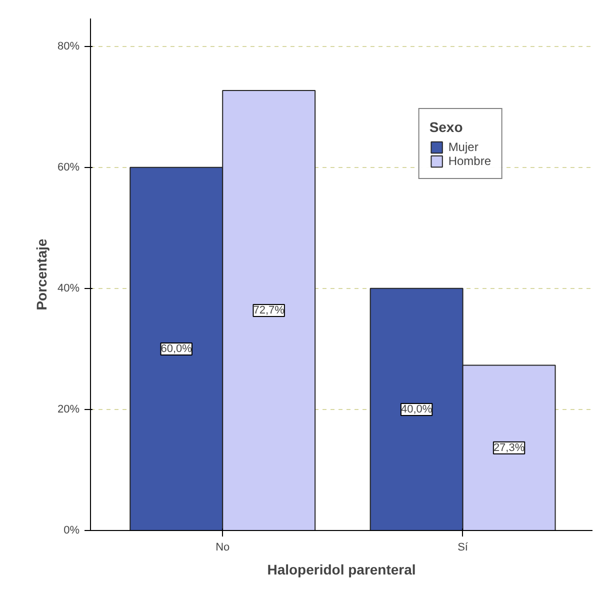 Image resolution: width=609 pixels, height=610 pixels. I want to click on y-axis-title: Porcentaje, so click(41, 274).